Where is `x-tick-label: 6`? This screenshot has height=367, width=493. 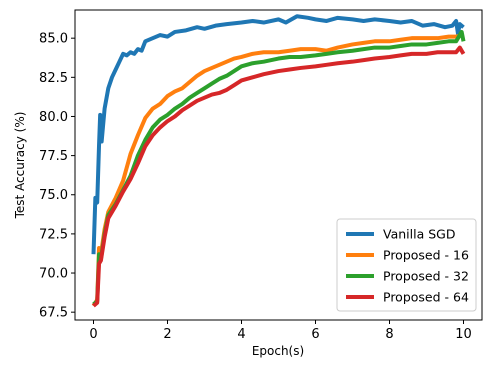
x-tick-label: 6 is located at coordinates (315, 334).